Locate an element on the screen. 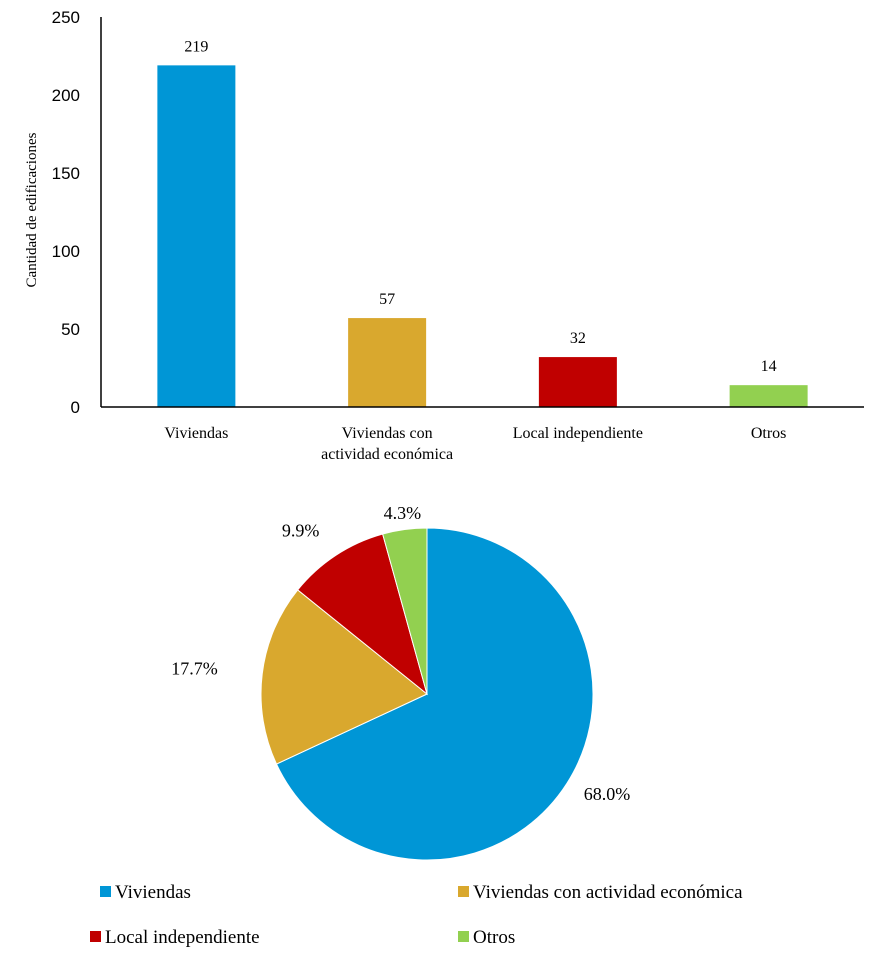  bar-y-tick-label: 250 is located at coordinates (66, 17).